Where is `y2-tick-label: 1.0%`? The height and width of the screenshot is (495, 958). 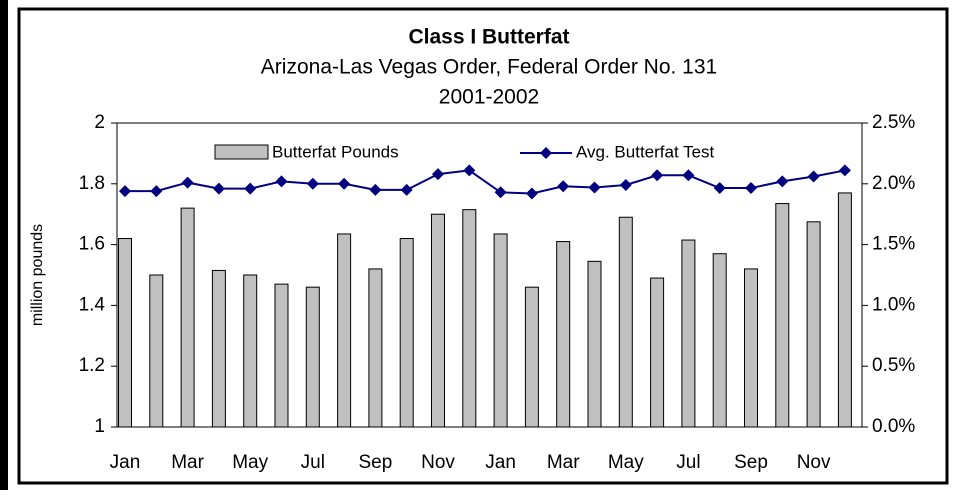
y2-tick-label: 1.0% is located at coordinates (893, 304).